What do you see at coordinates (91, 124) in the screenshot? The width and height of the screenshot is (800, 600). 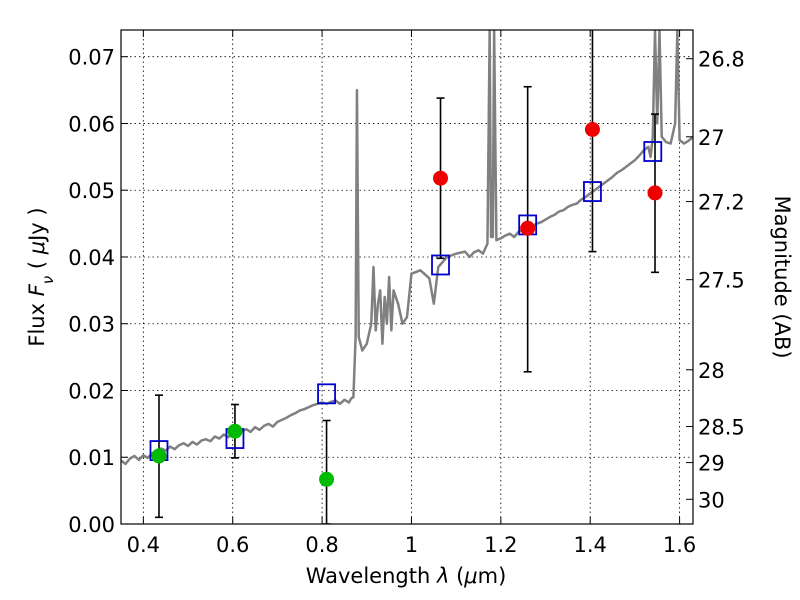 I see `y-tick-label: 0.06` at bounding box center [91, 124].